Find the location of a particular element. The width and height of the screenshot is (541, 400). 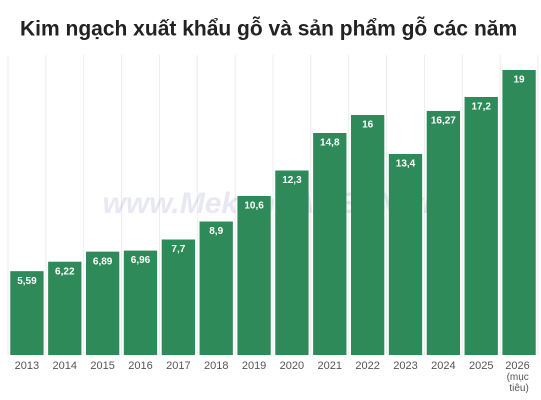

value-label: 12,3 is located at coordinates (292, 180).